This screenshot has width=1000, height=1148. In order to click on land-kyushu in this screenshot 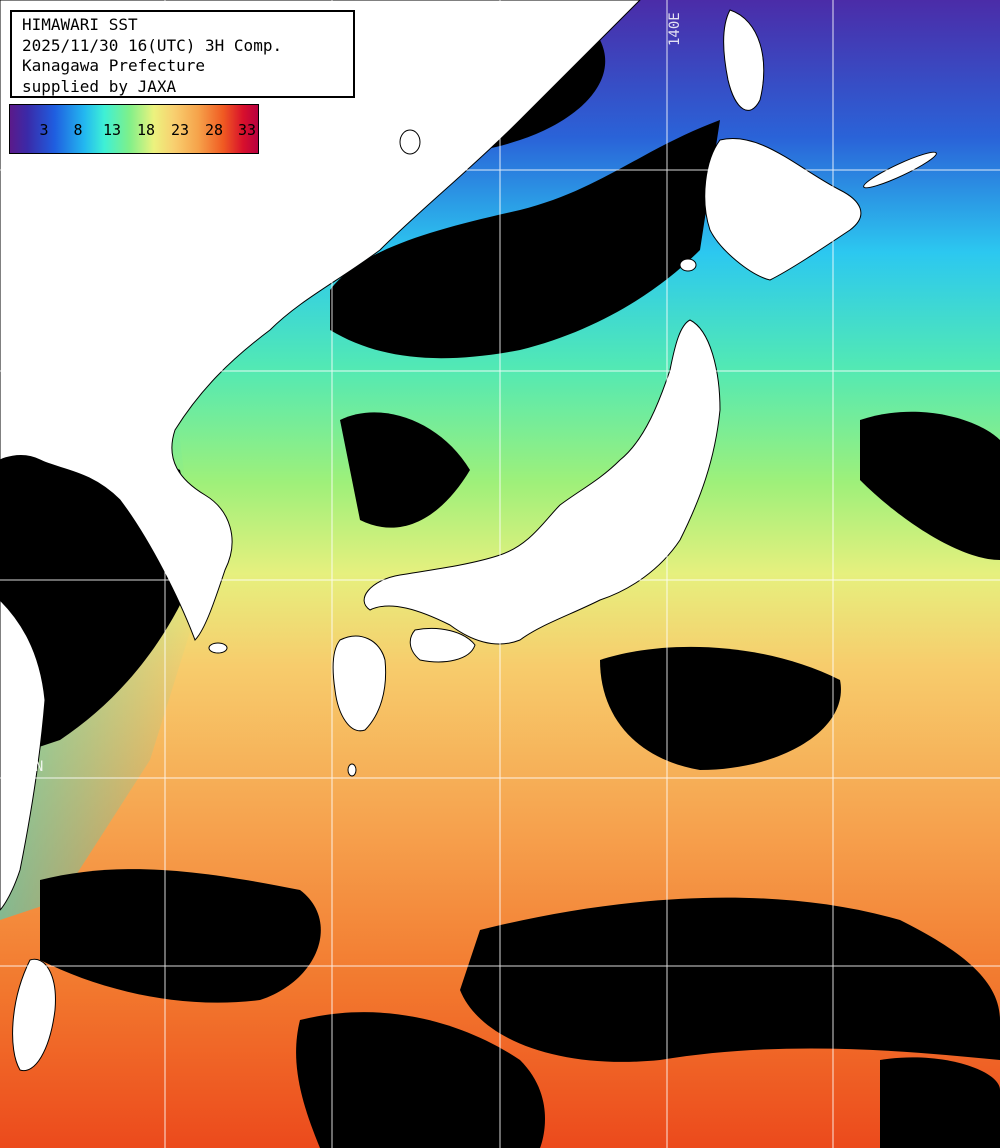, I will do `click(359, 683)`.